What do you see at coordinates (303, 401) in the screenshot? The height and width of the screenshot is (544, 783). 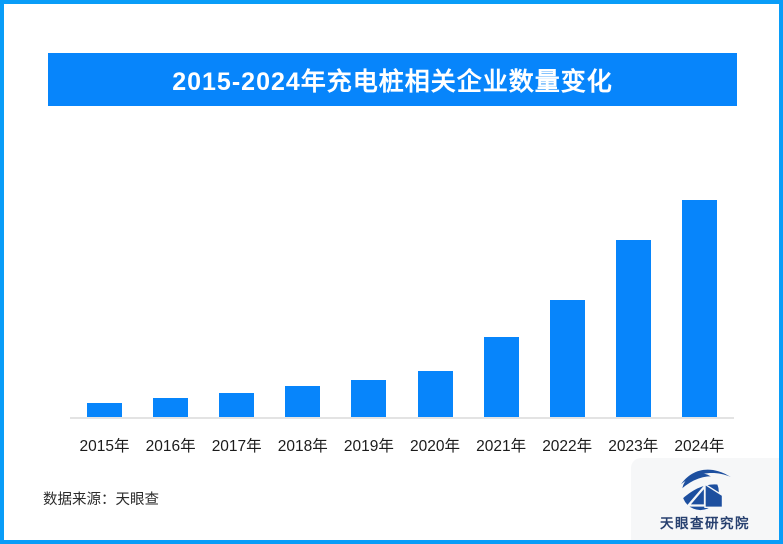 I see `bar-2018年` at bounding box center [303, 401].